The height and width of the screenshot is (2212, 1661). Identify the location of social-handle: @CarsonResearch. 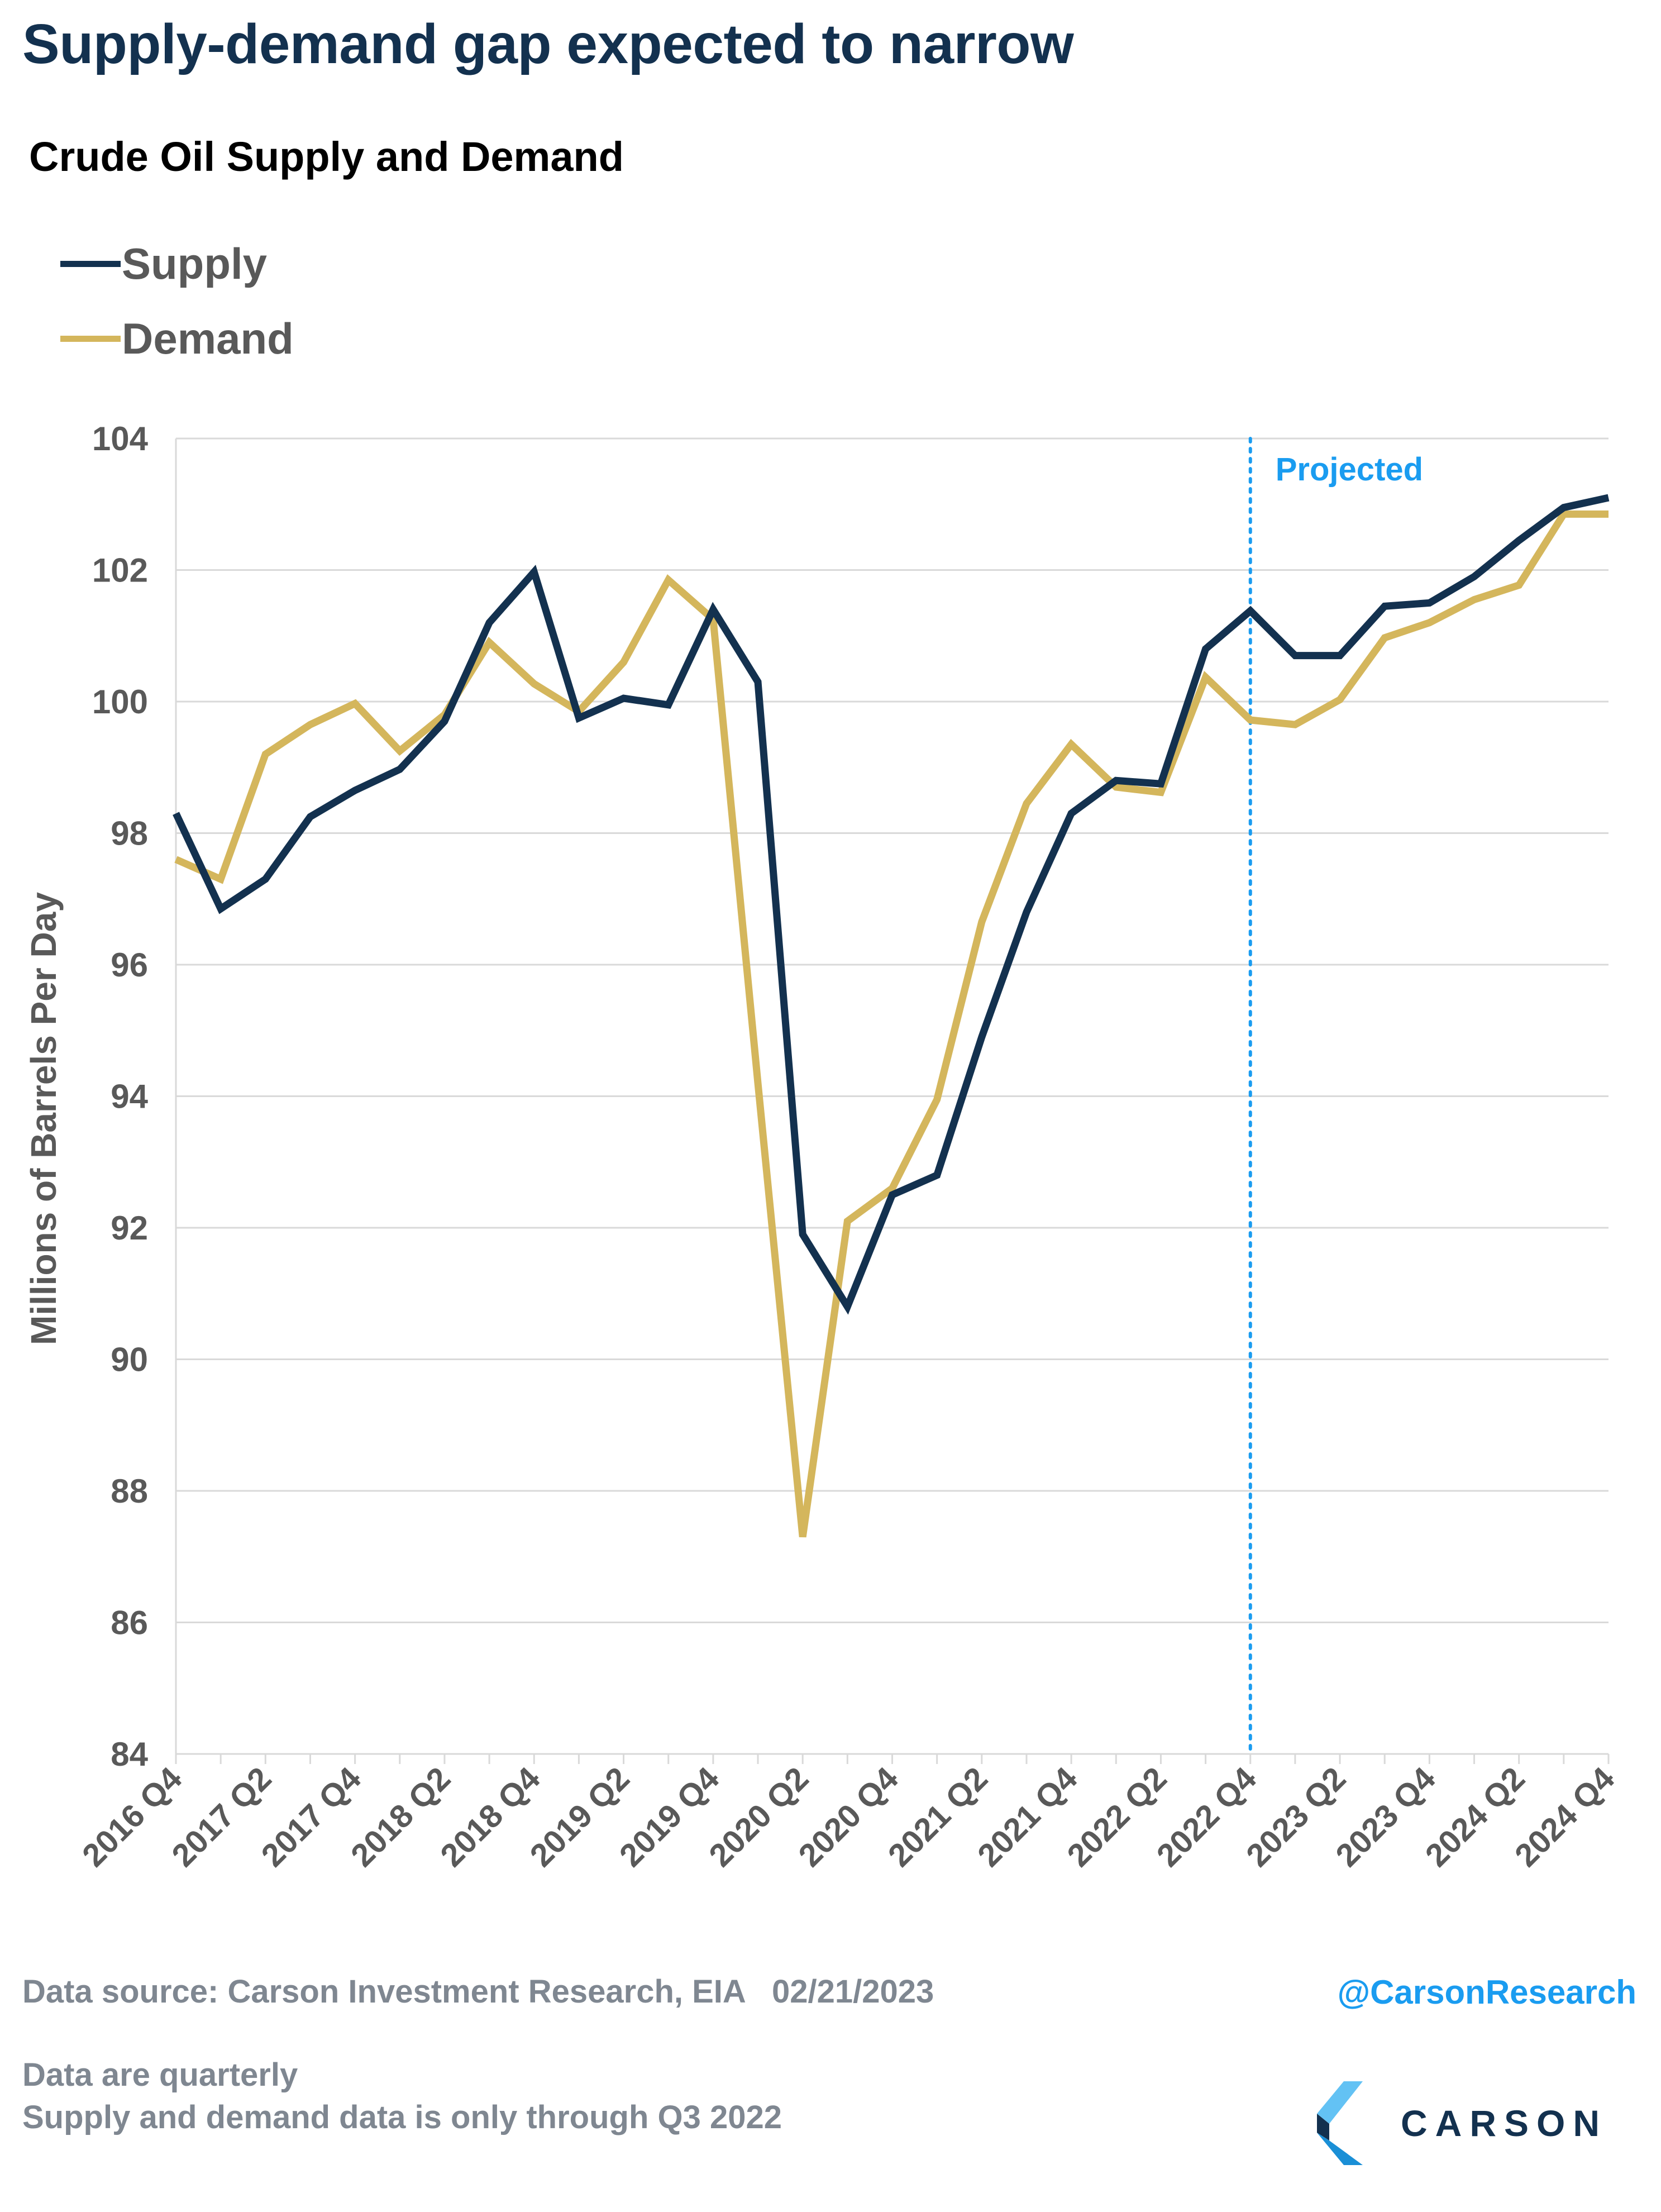
(1487, 1992).